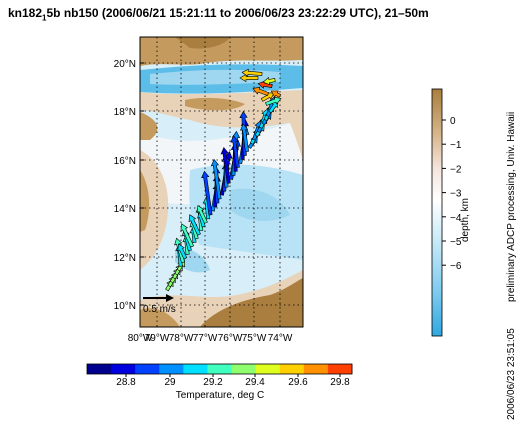 Image resolution: width=529 pixels, height=424 pixels. I want to click on scale-label: 0.5 m/s, so click(159, 309).